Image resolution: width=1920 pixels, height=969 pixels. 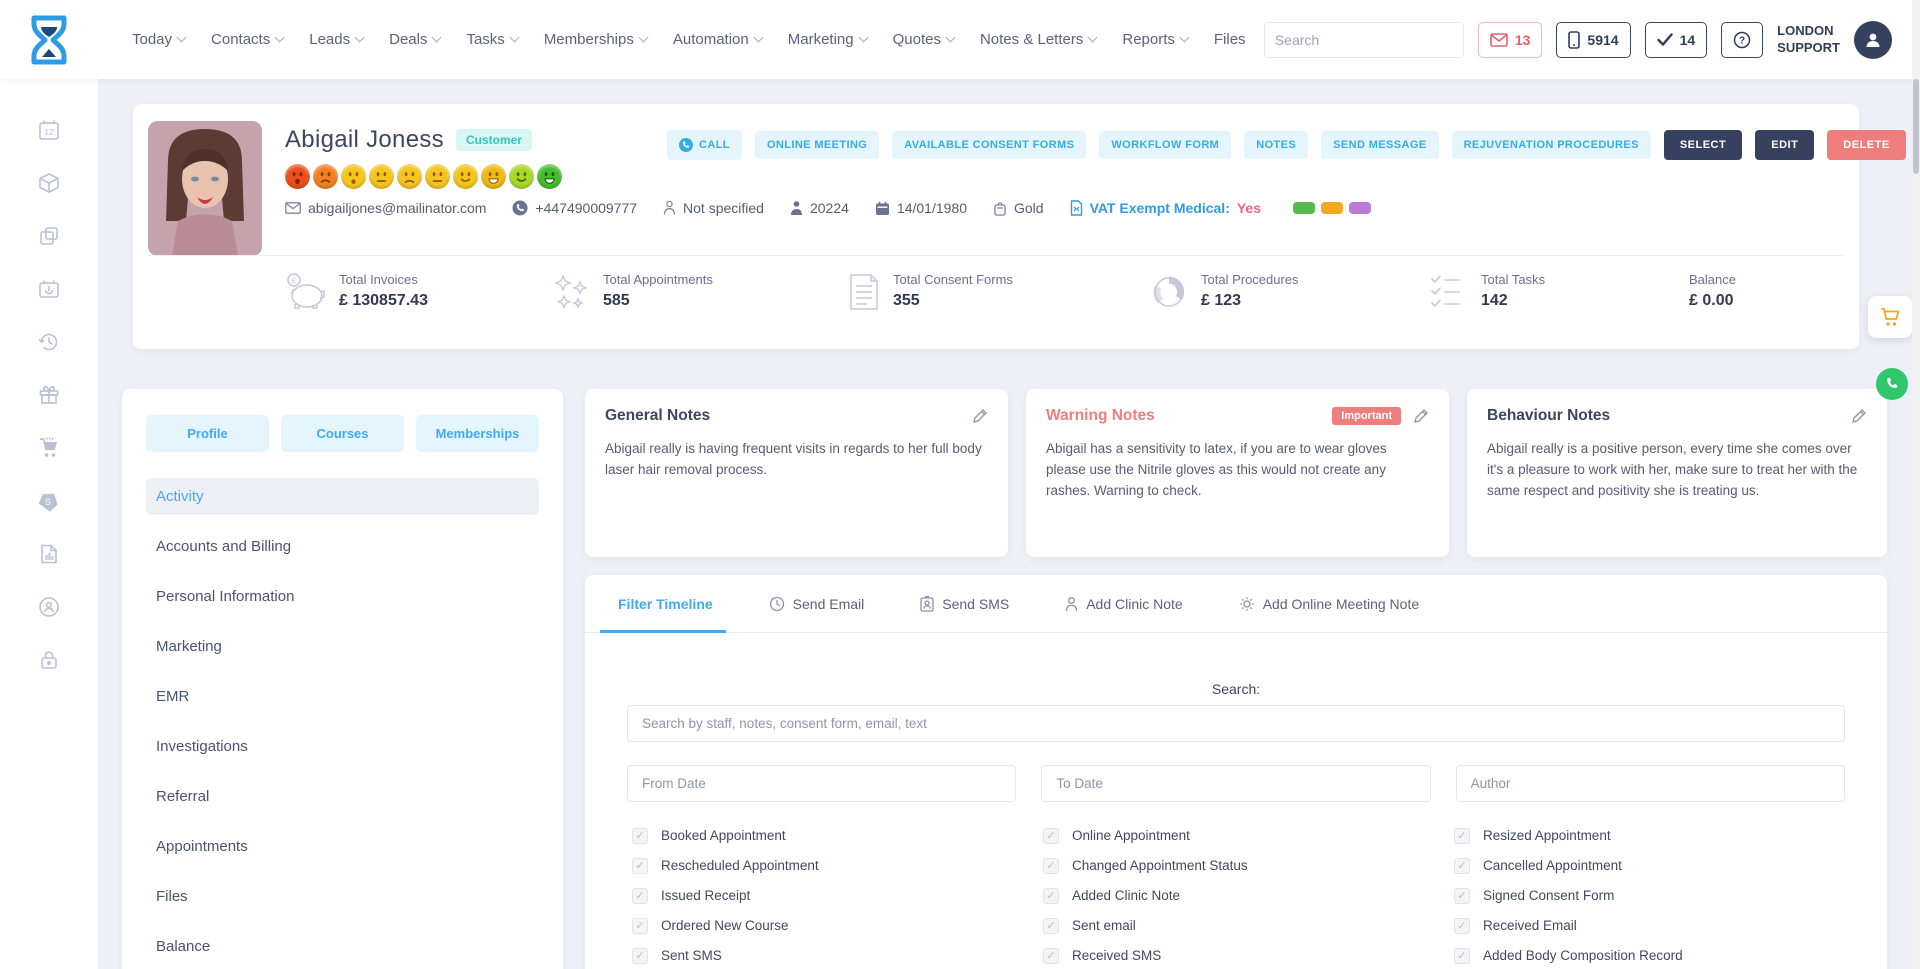 I want to click on menu-item-accounts-billing: Accounts and Billing, so click(x=224, y=546).